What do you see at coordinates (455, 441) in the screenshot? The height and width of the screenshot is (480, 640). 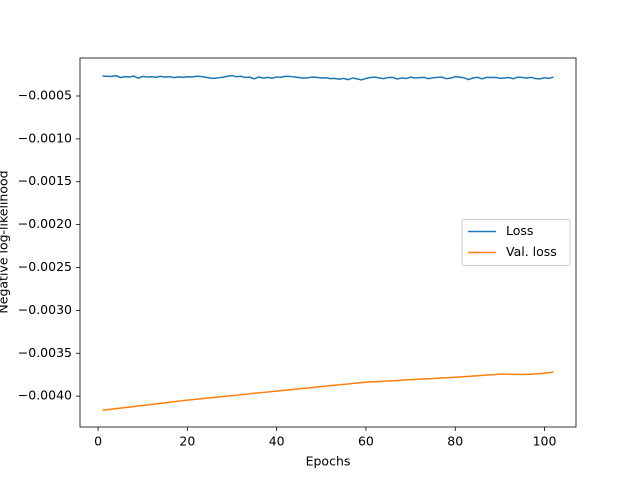 I see `x-tick-label: 80` at bounding box center [455, 441].